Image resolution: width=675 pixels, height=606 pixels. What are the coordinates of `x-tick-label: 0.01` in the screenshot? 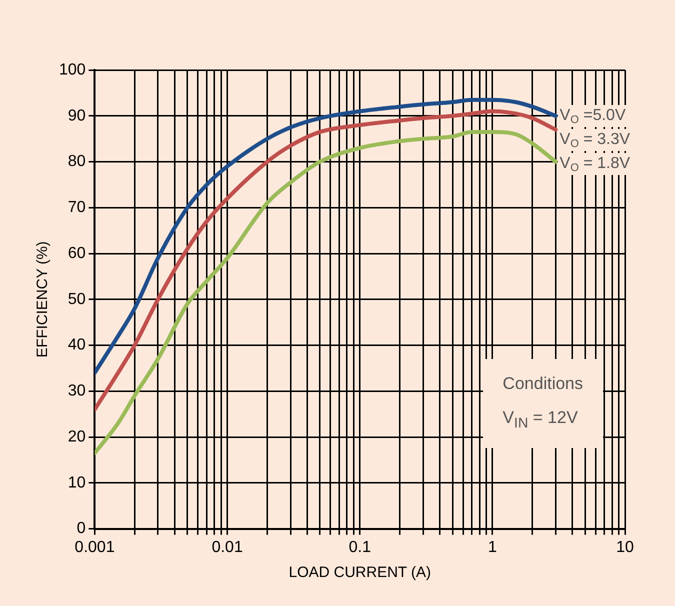 It's located at (227, 547).